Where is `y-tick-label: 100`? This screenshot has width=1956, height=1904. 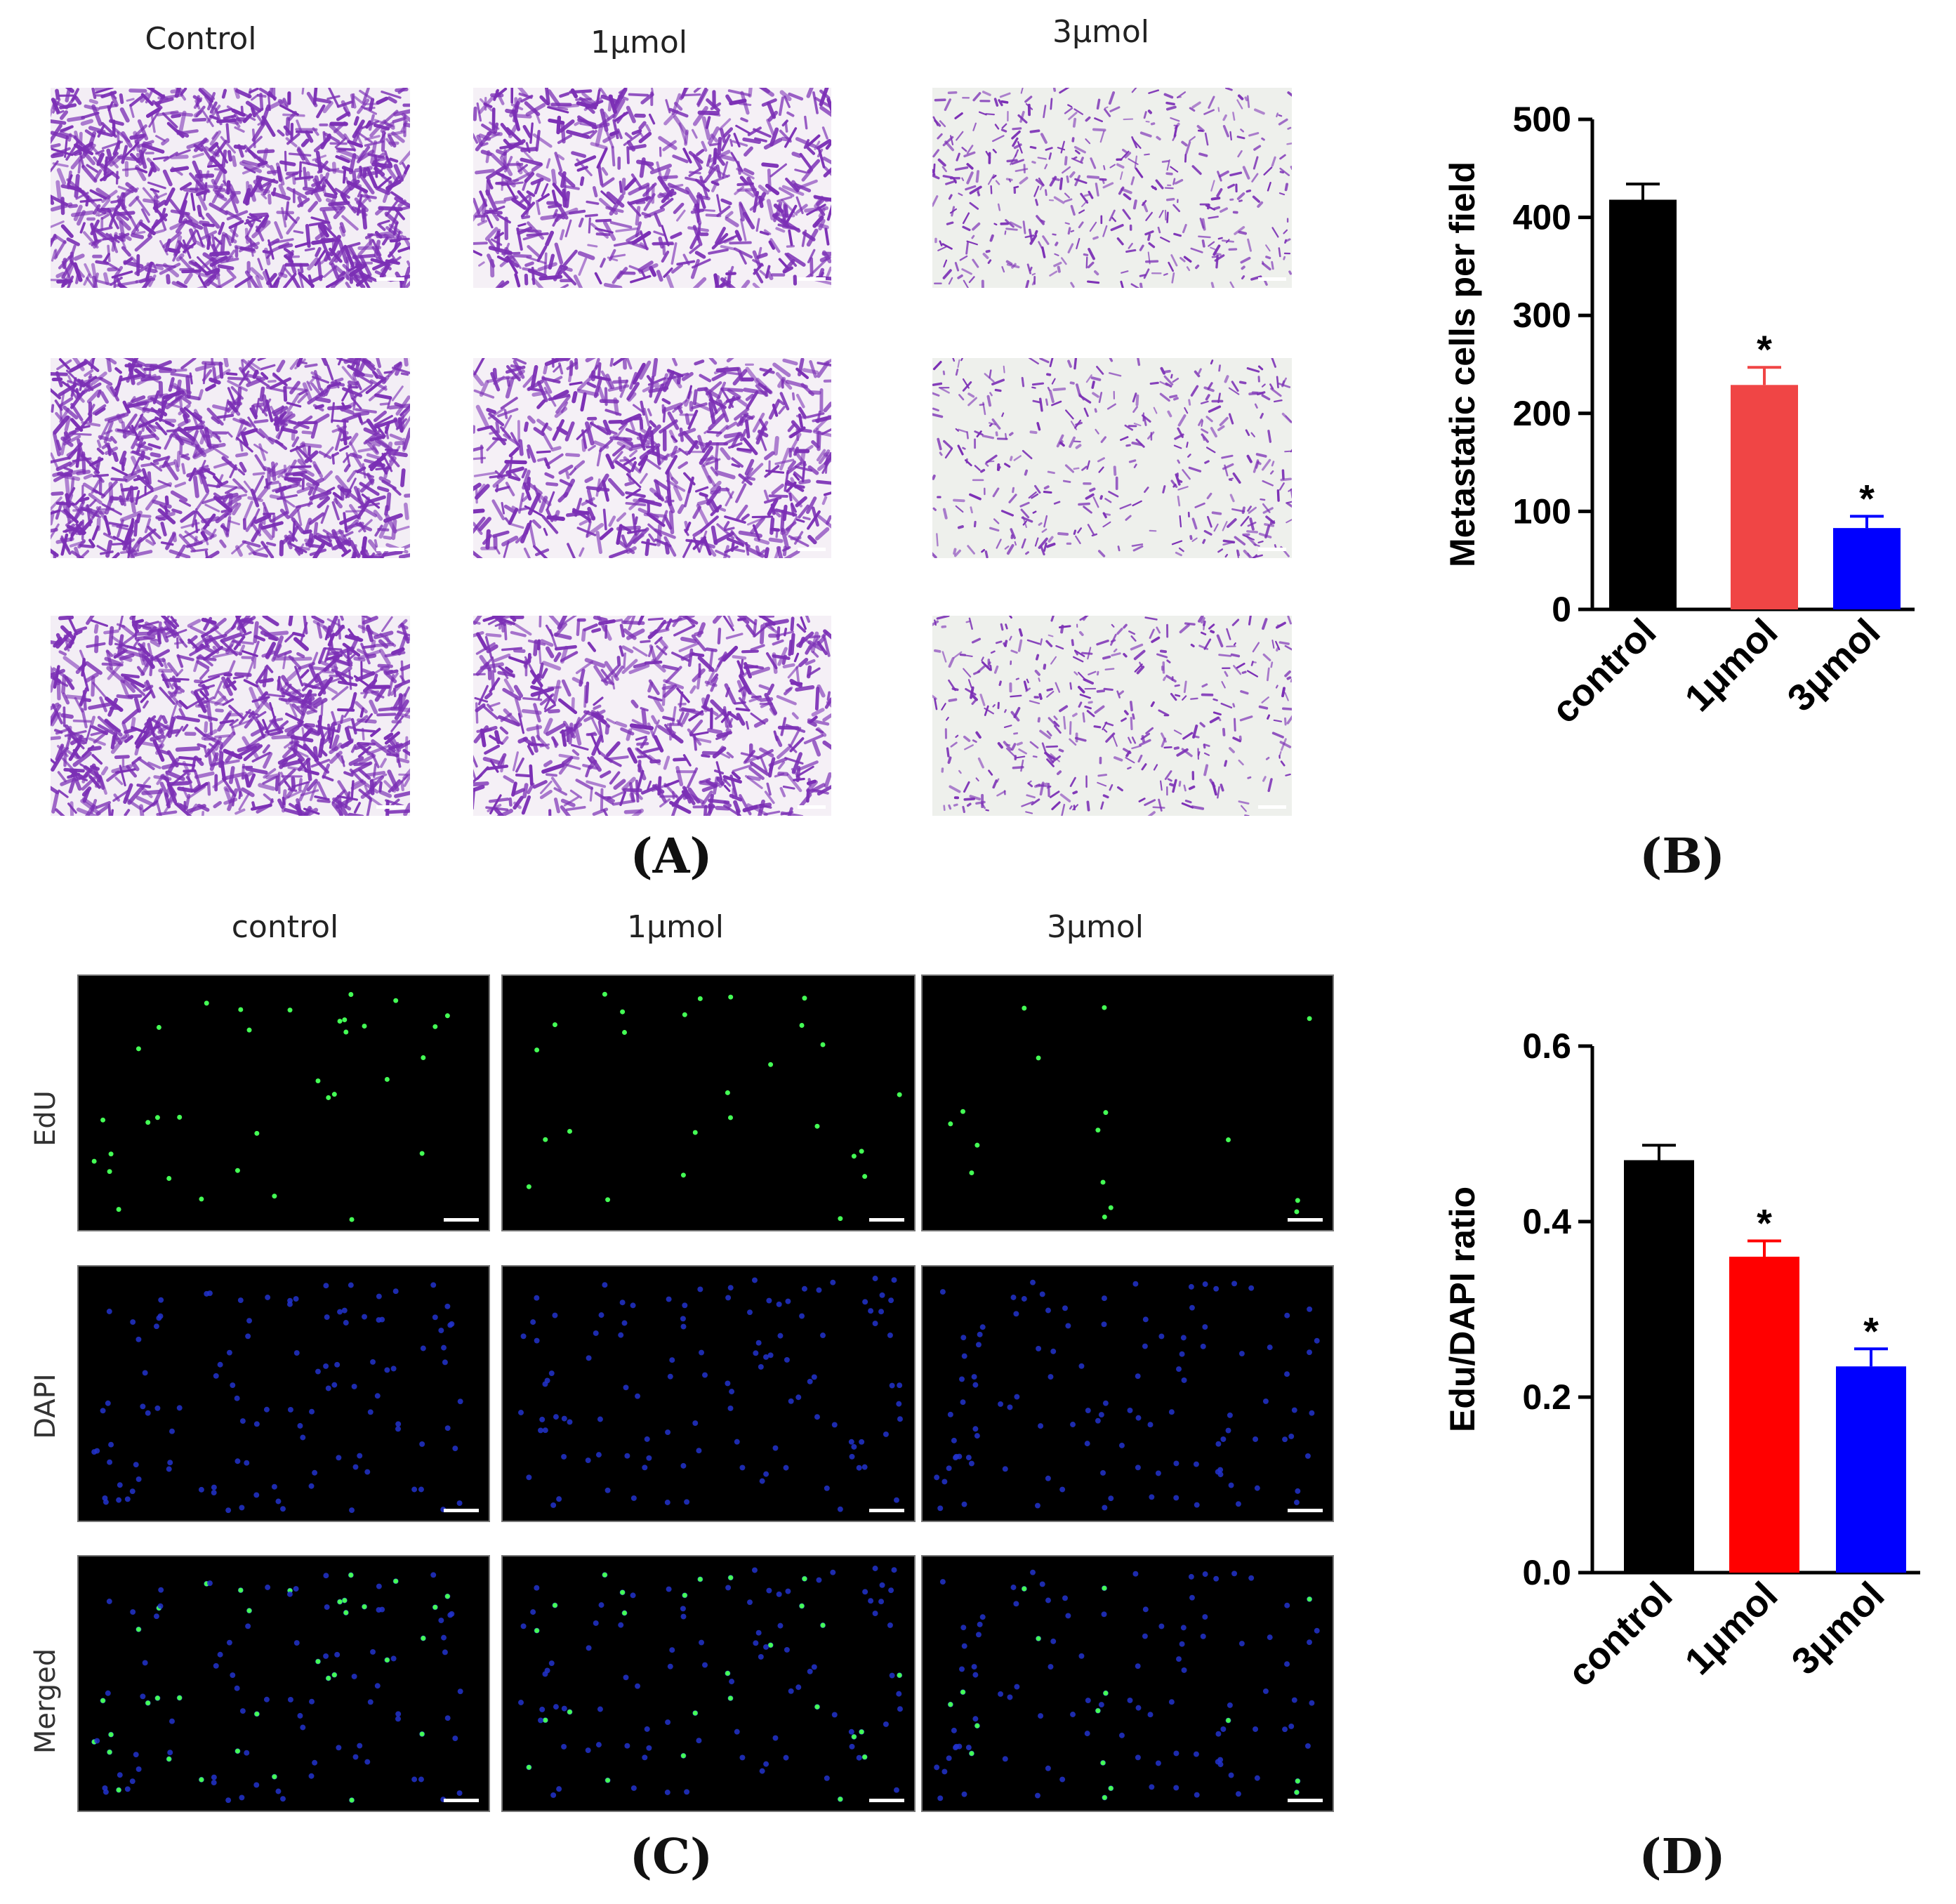
y-tick-label: 100 is located at coordinates (1542, 511).